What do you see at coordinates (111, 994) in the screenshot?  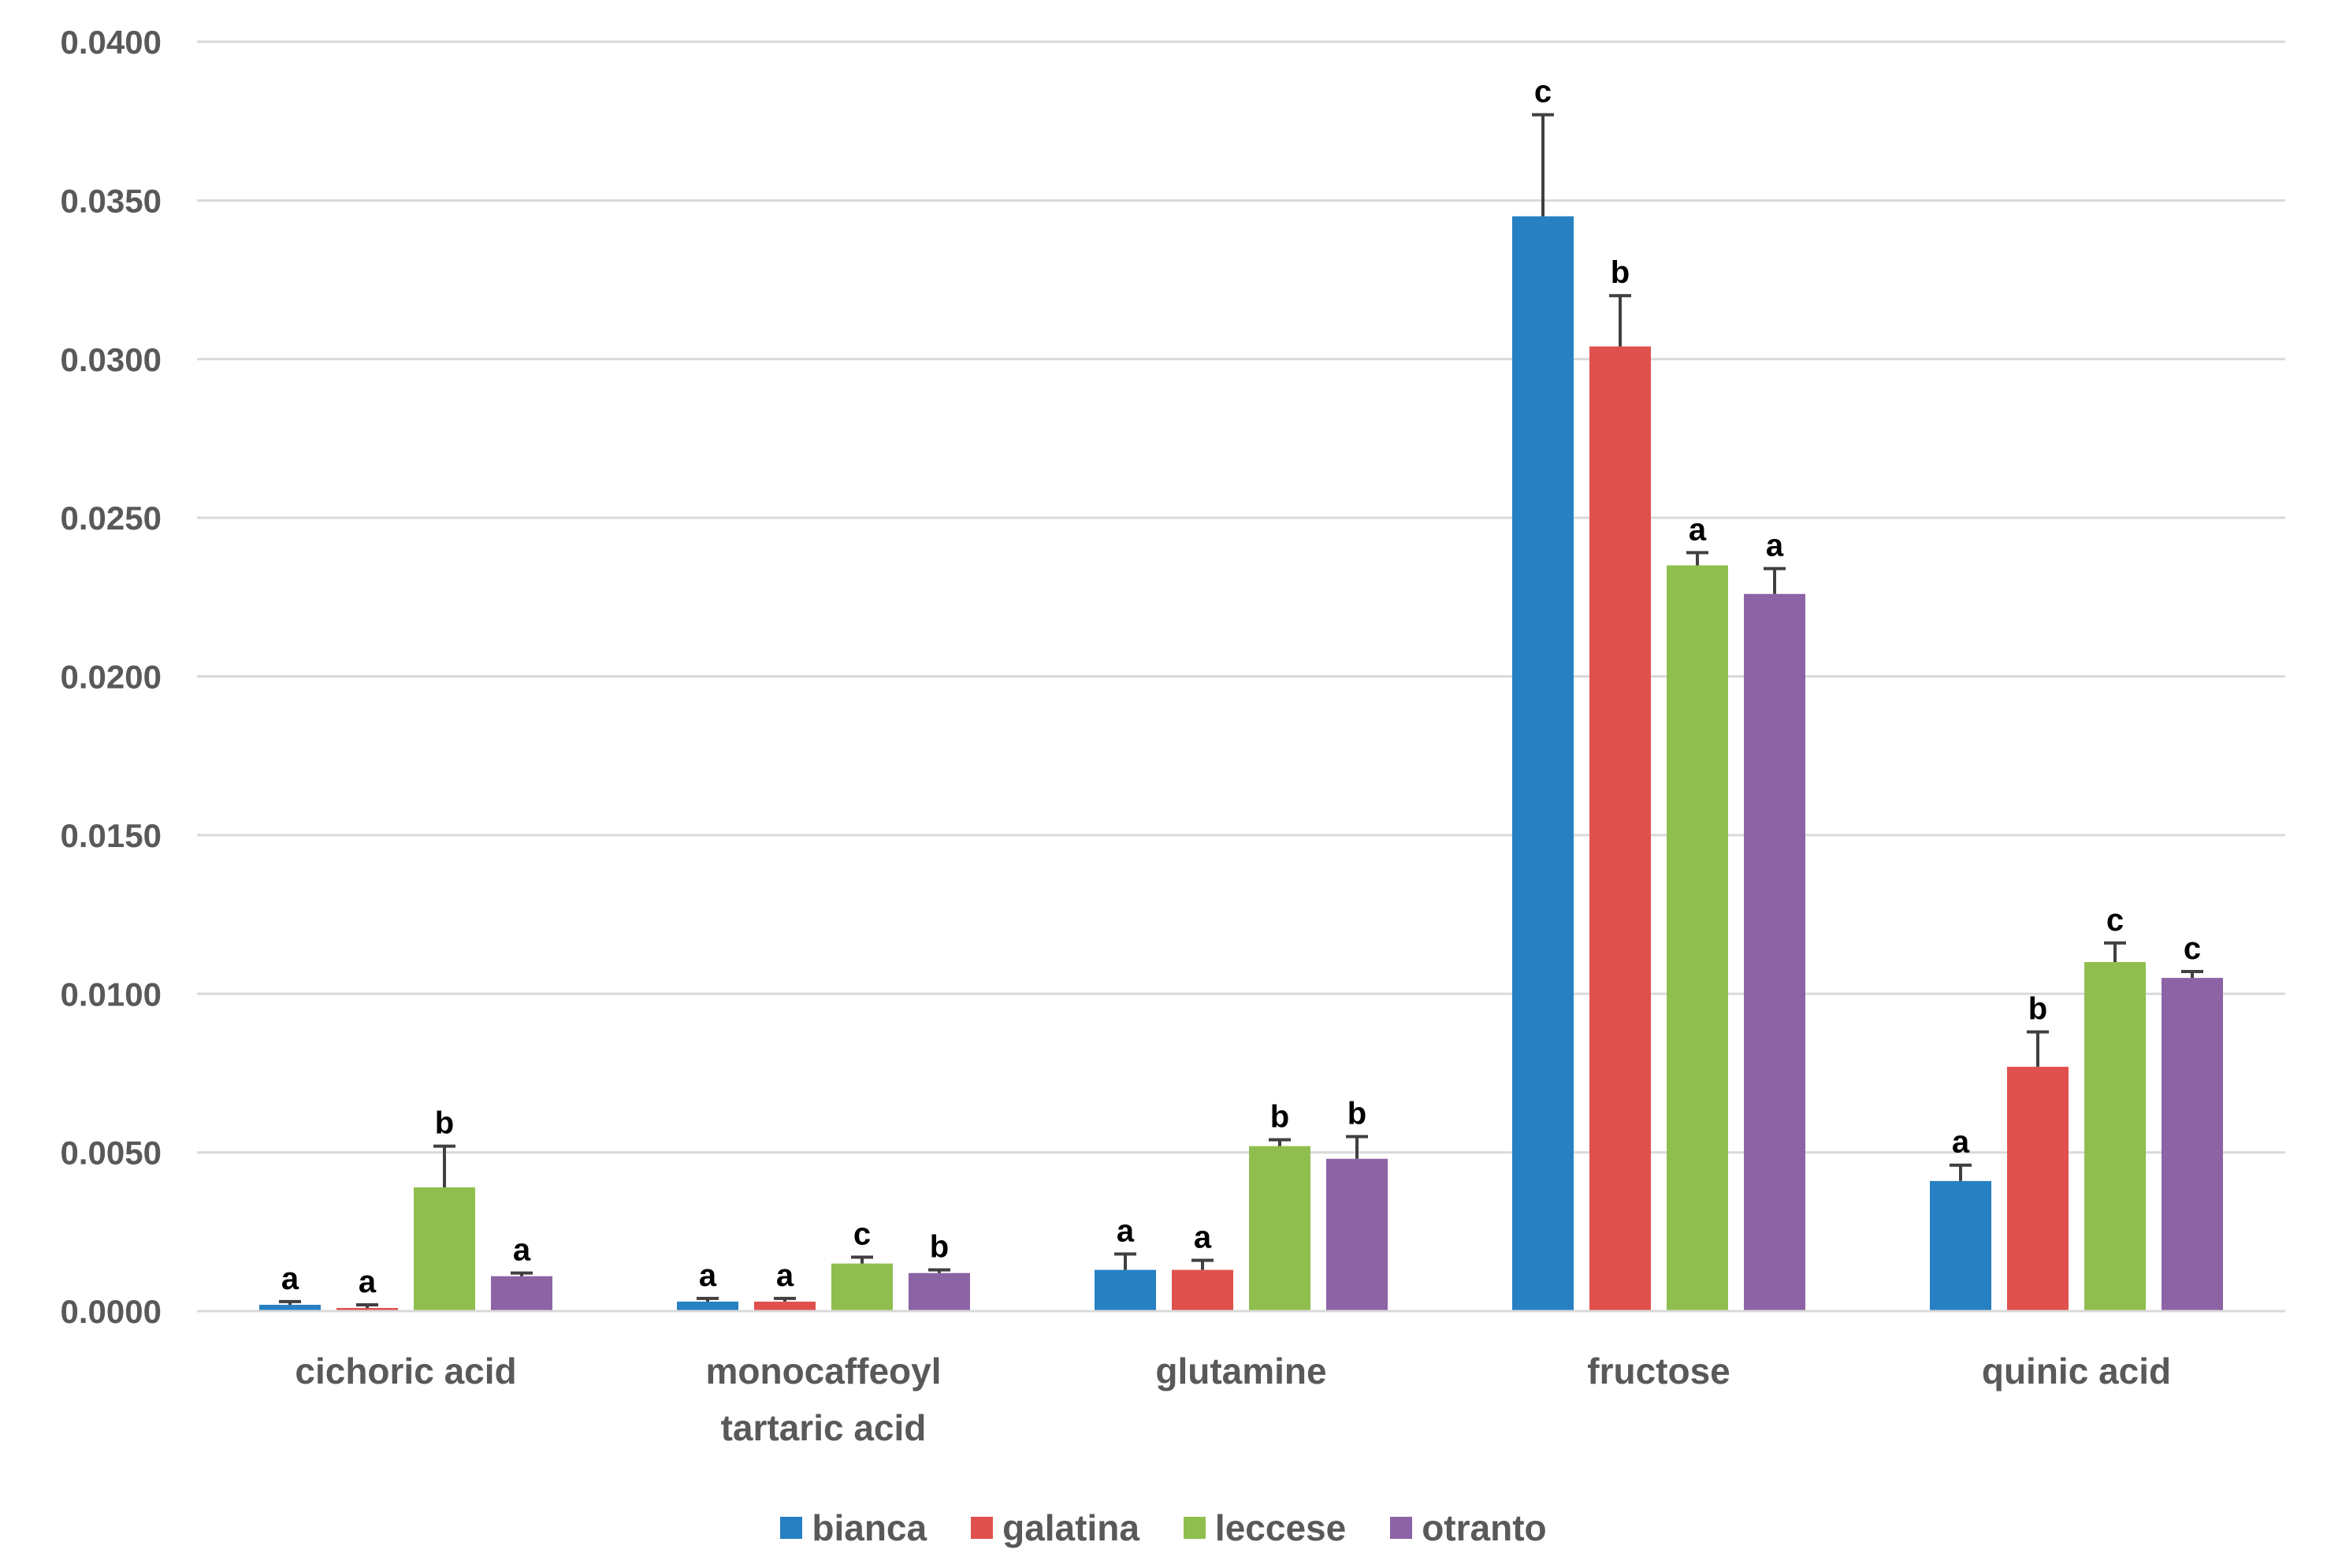 I see `y-tick-label: 0.0100` at bounding box center [111, 994].